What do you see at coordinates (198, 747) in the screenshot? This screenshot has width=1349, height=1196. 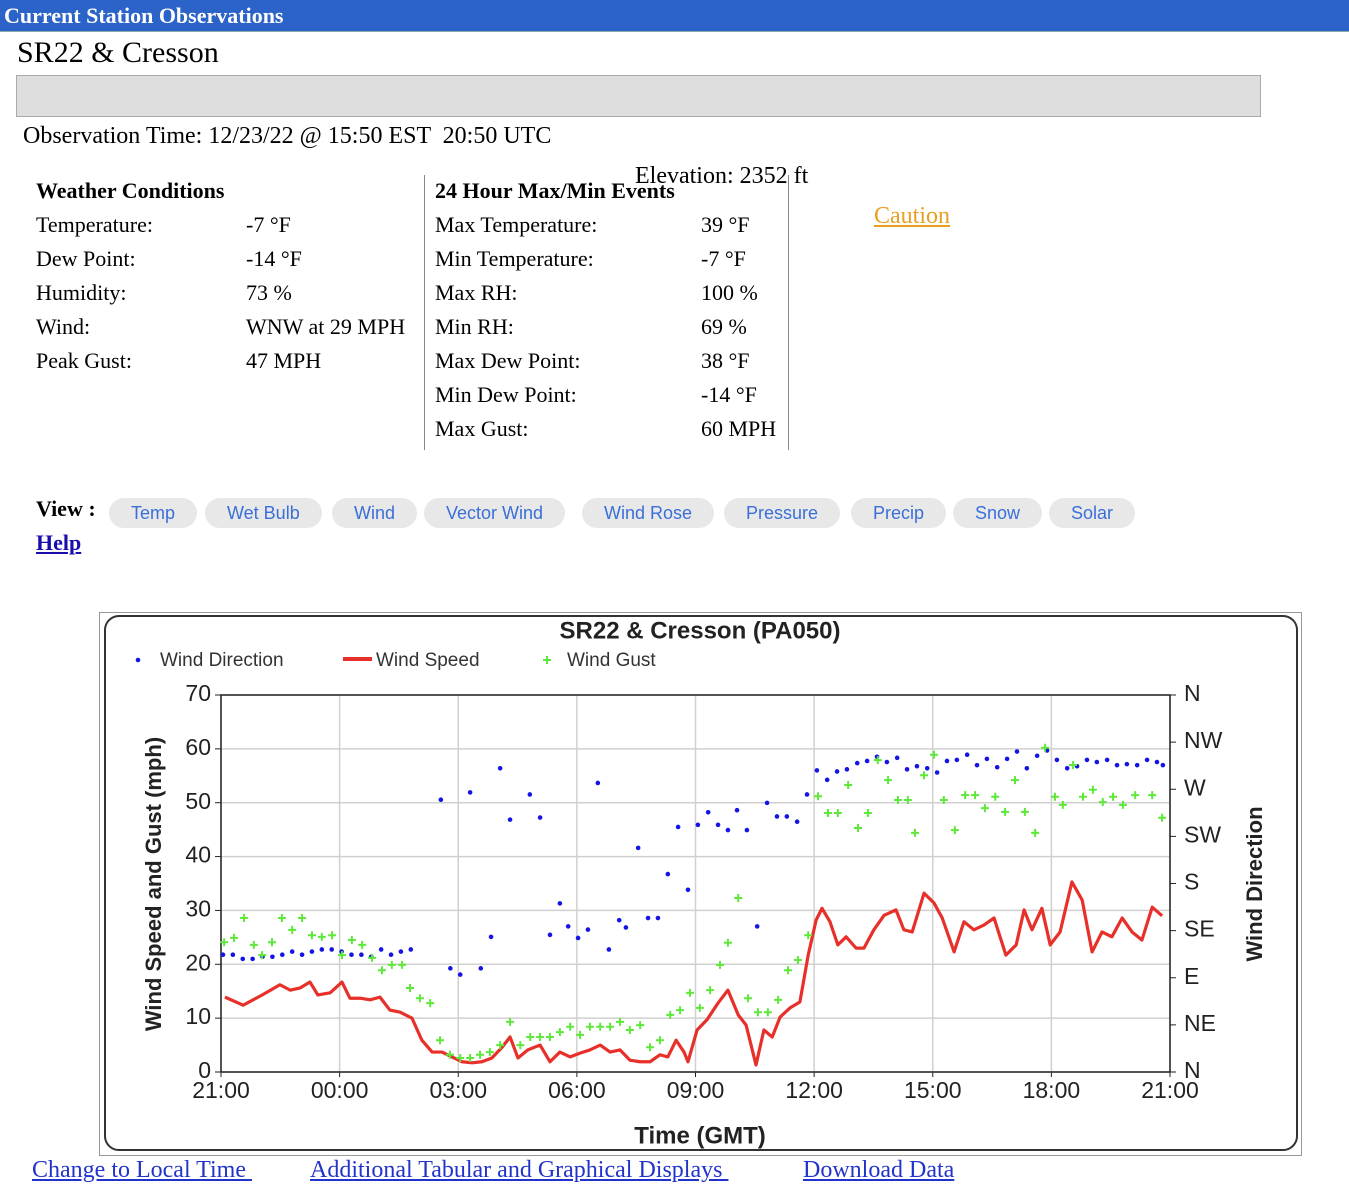 I see `y-tick-label: 60` at bounding box center [198, 747].